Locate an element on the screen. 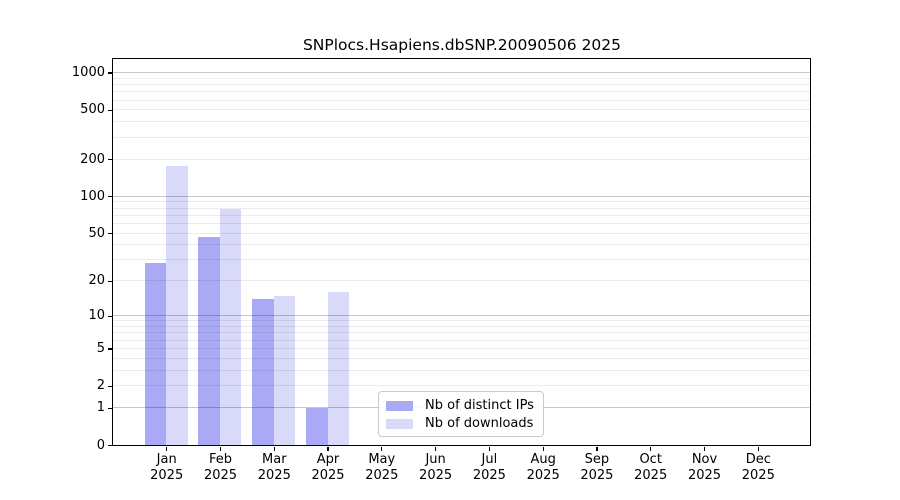 The height and width of the screenshot is (500, 900). x-tick-label: Aug 2025 is located at coordinates (543, 467).